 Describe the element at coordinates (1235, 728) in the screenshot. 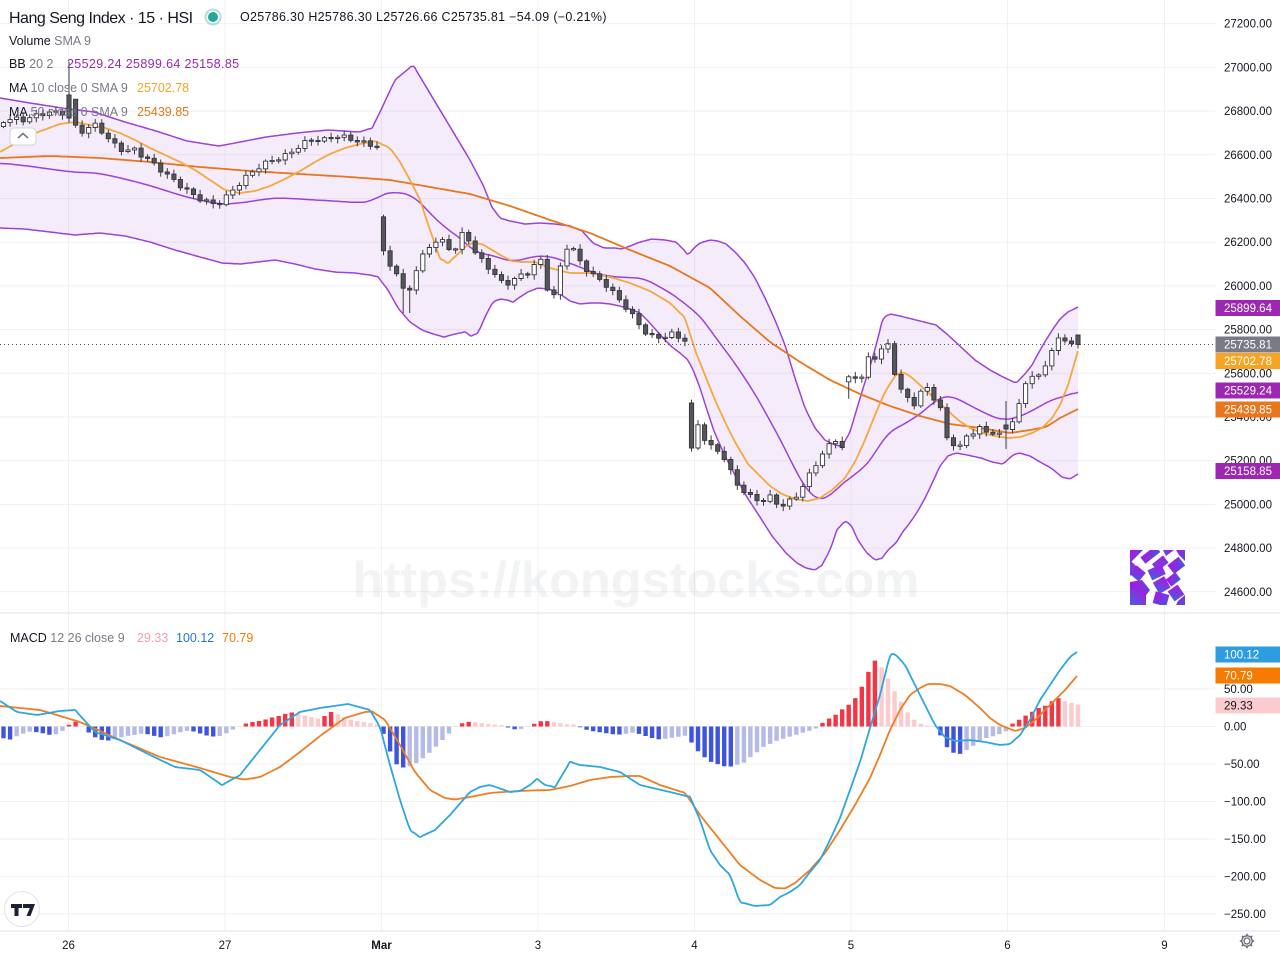

I see `svg-text: 0.00` at that location.